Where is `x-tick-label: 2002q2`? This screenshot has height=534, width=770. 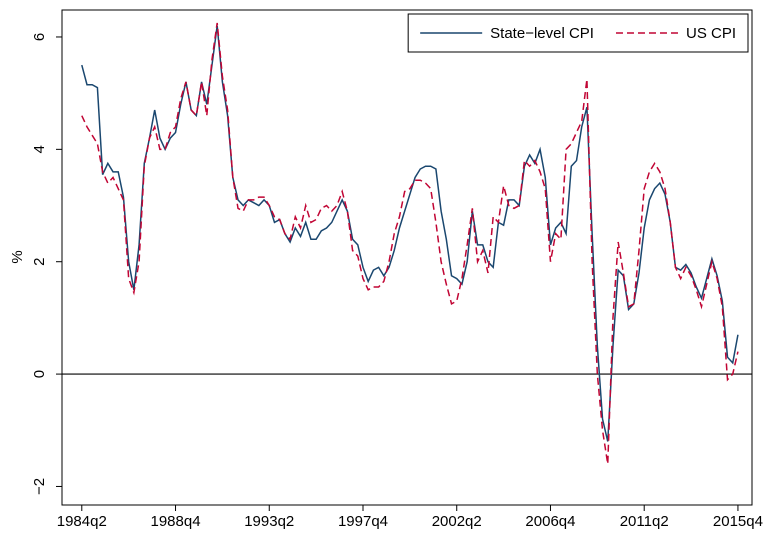
x-tick-label: 2002q2 is located at coordinates (457, 521).